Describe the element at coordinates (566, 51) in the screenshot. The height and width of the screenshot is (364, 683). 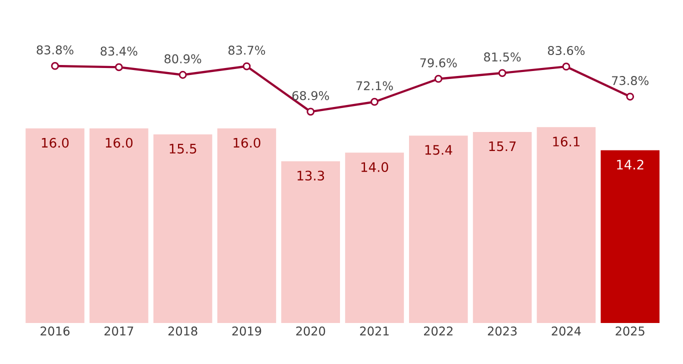
I see `data-label: 83.6%` at that location.